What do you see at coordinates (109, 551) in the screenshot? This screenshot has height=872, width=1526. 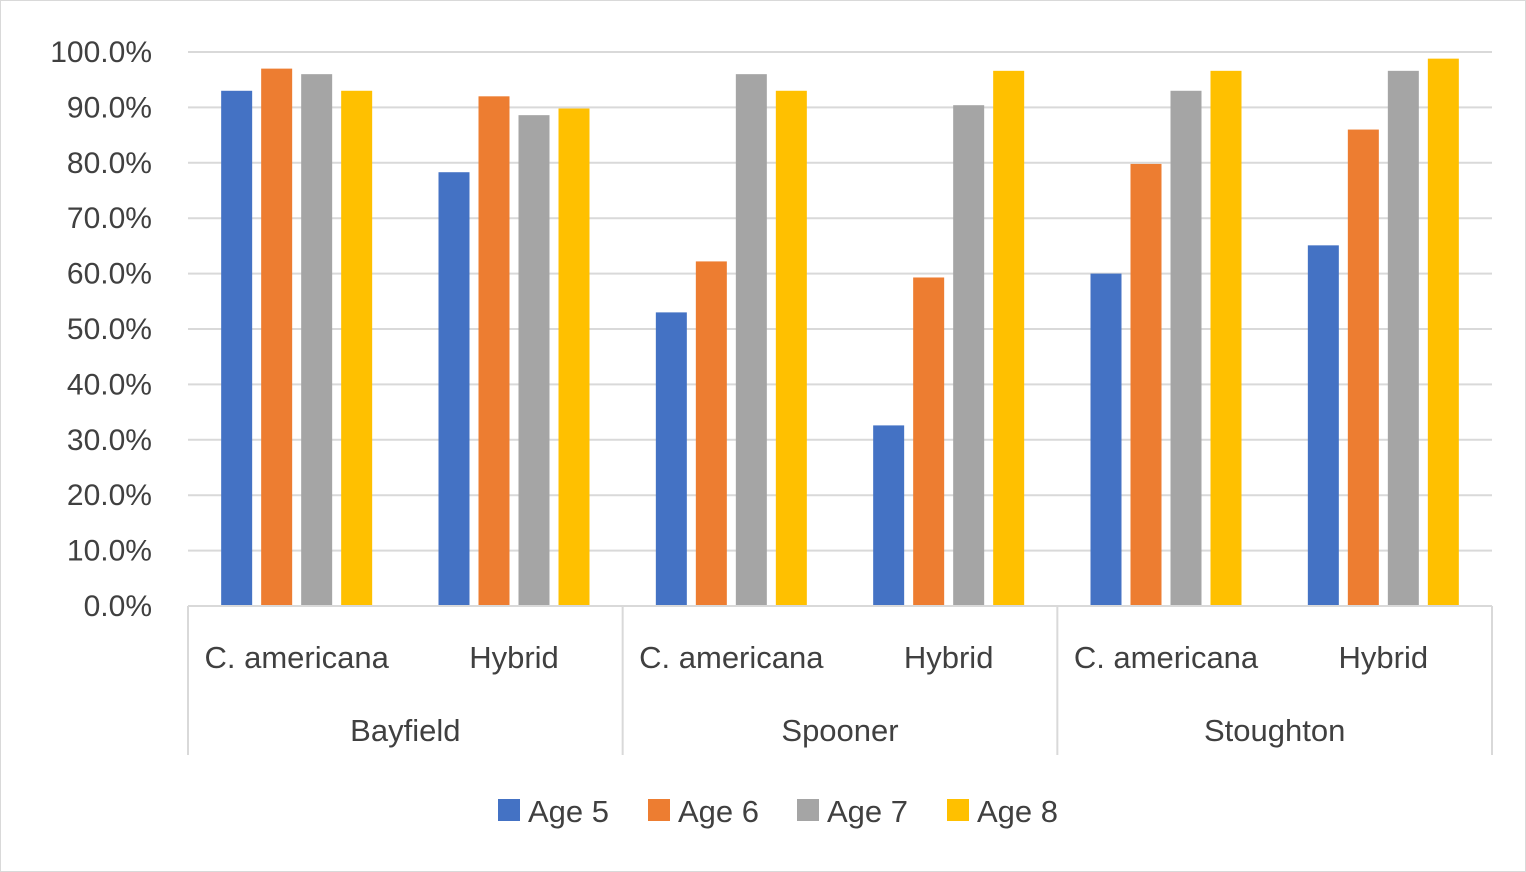 I see `y-tick-label: 10.0%` at bounding box center [109, 551].